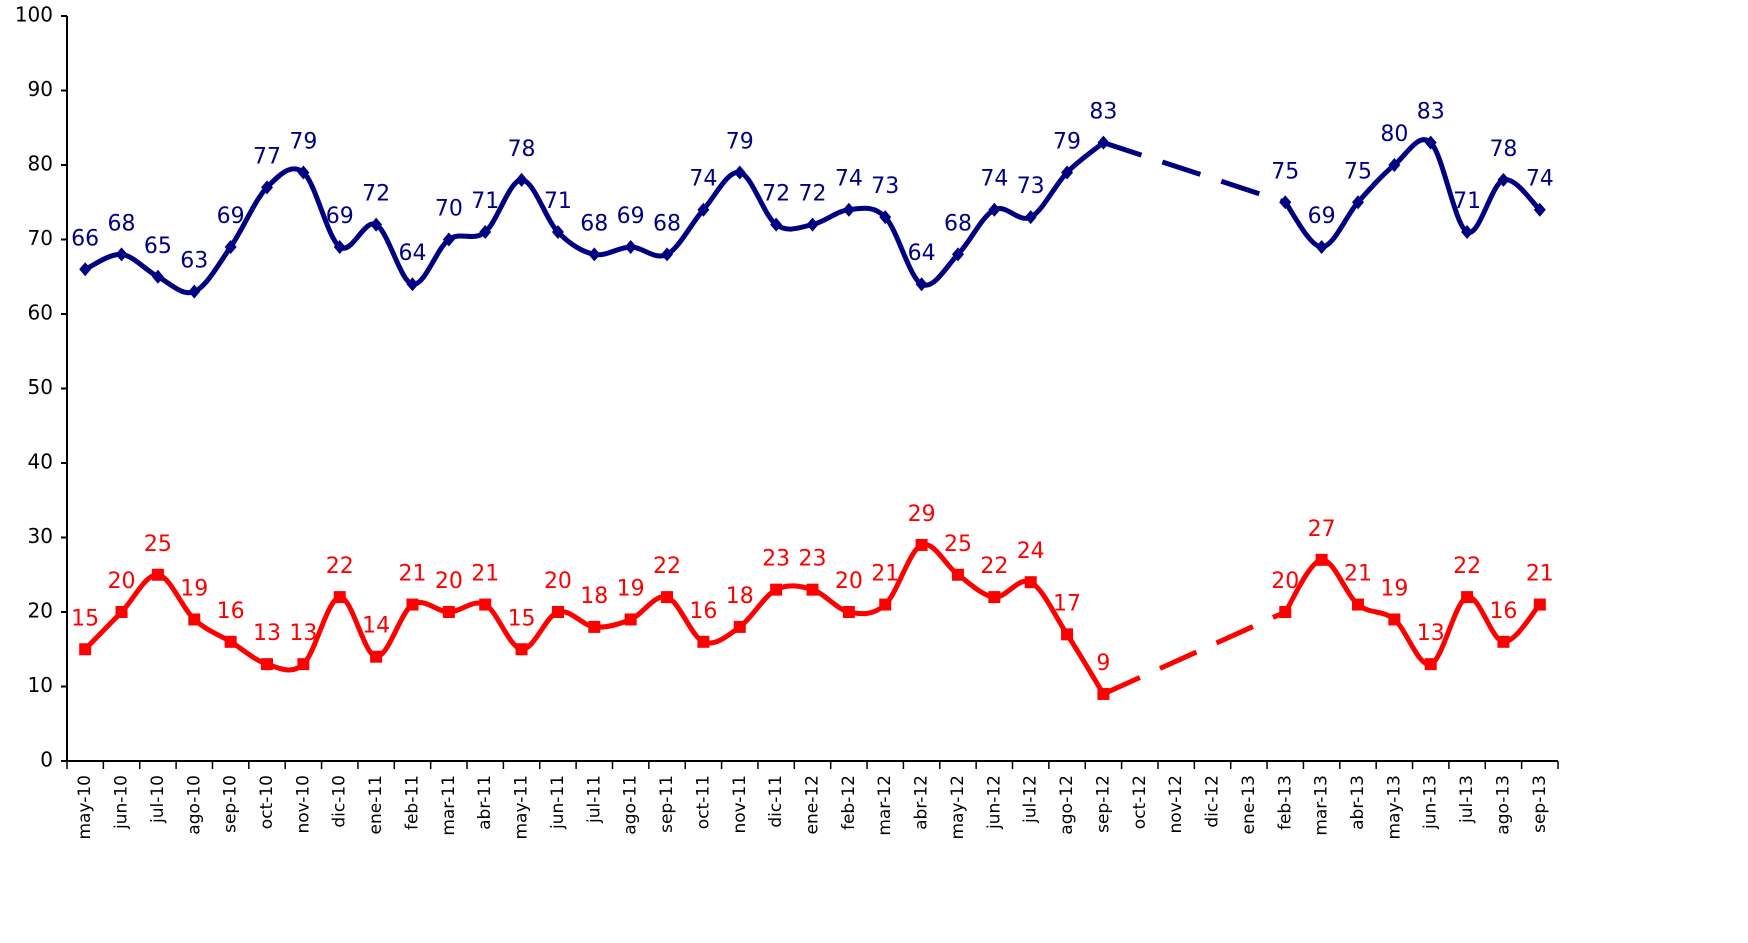 This screenshot has width=1748, height=943. Describe the element at coordinates (122, 802) in the screenshot. I see `x-tick-label: jun-10` at that location.